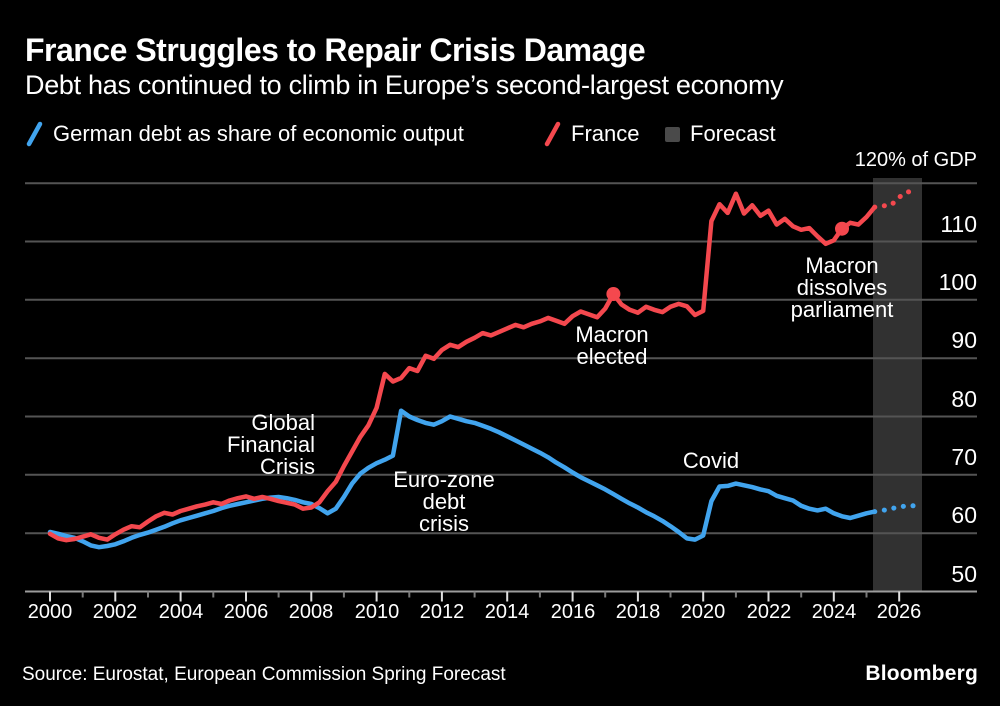  Describe the element at coordinates (899, 612) in the screenshot. I see `x-axis-label-2026: 2026` at that location.